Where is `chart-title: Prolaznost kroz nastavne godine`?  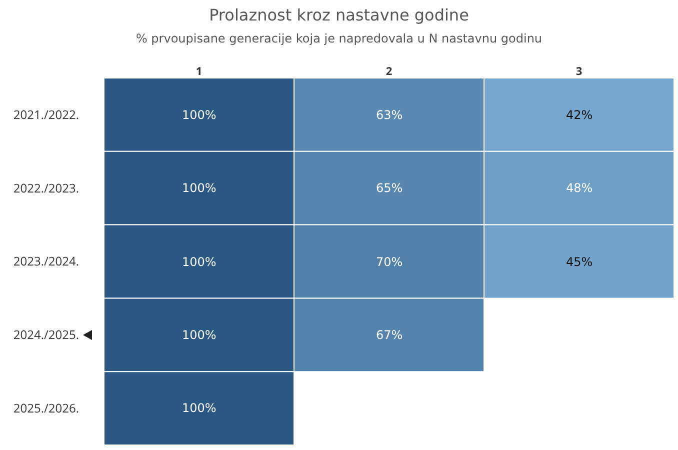 chart-title: Prolaznost kroz nastavne godine is located at coordinates (339, 14).